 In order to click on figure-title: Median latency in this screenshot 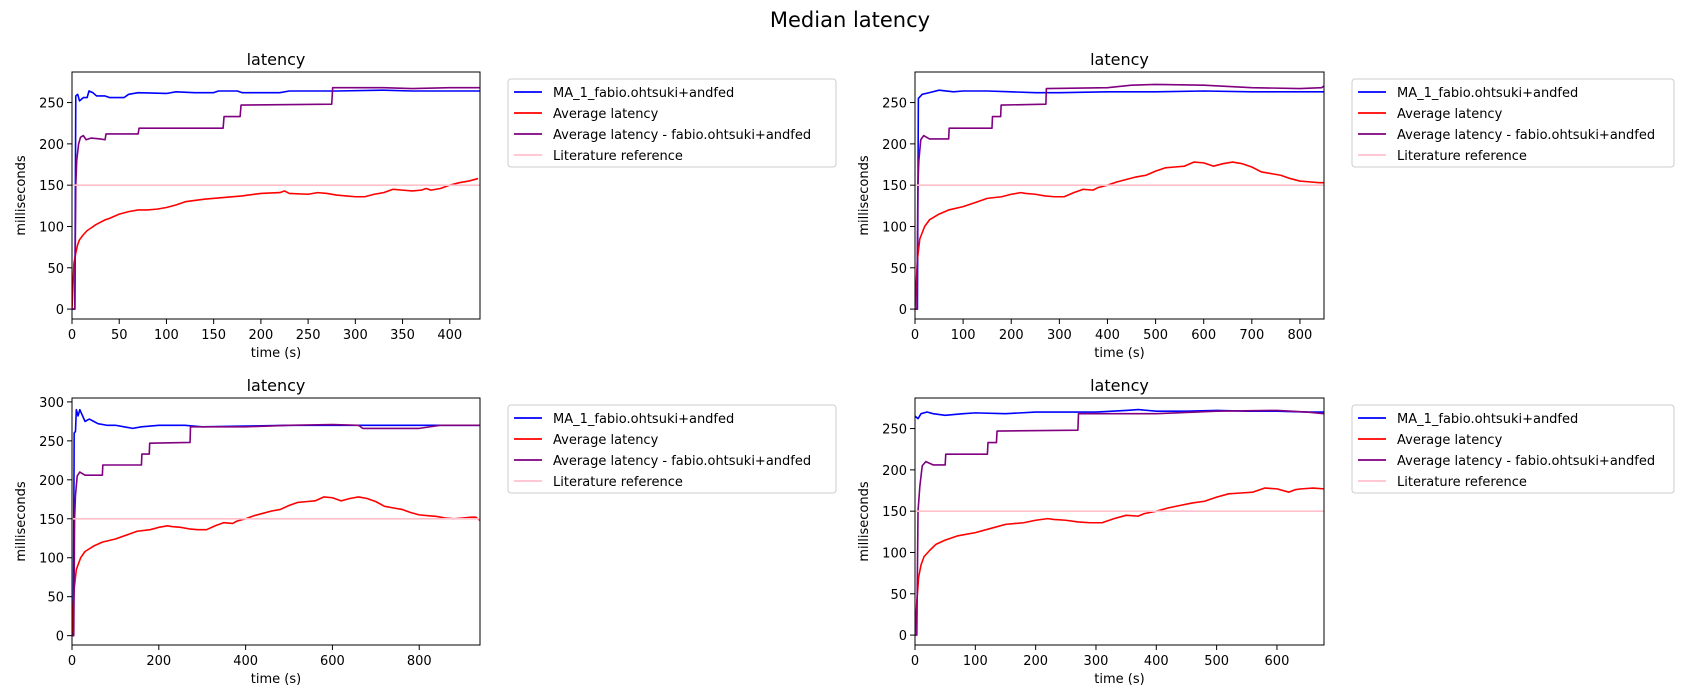, I will do `click(850, 20)`.